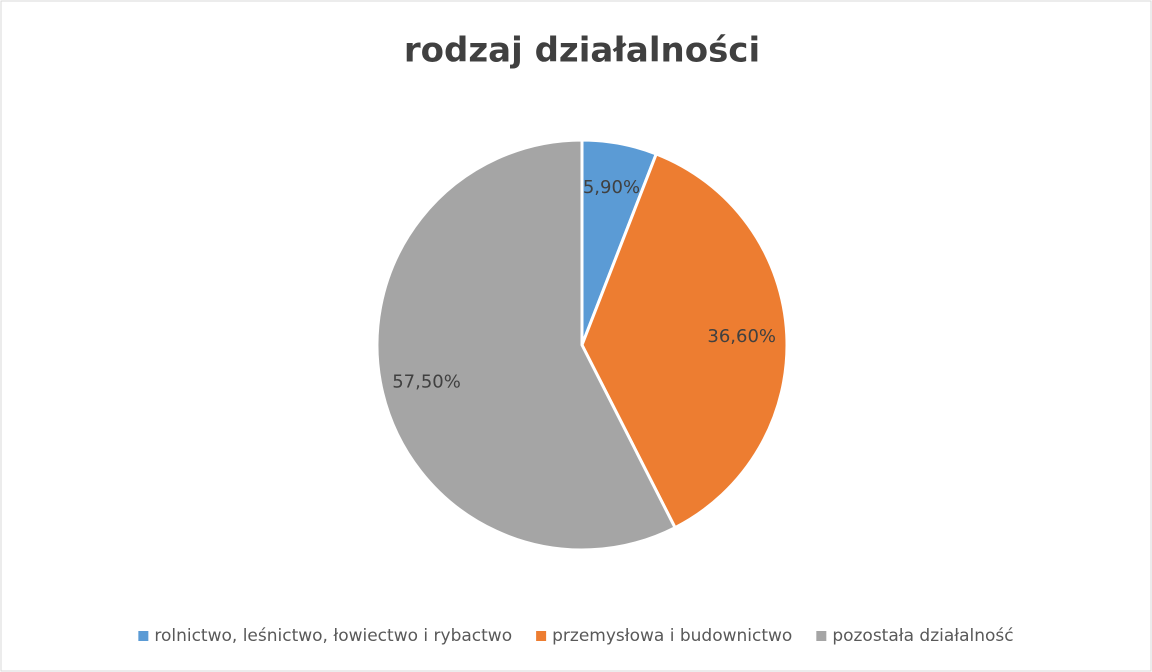 The height and width of the screenshot is (672, 1152). Describe the element at coordinates (922, 636) in the screenshot. I see `legend-label: pozostała działalność` at that location.